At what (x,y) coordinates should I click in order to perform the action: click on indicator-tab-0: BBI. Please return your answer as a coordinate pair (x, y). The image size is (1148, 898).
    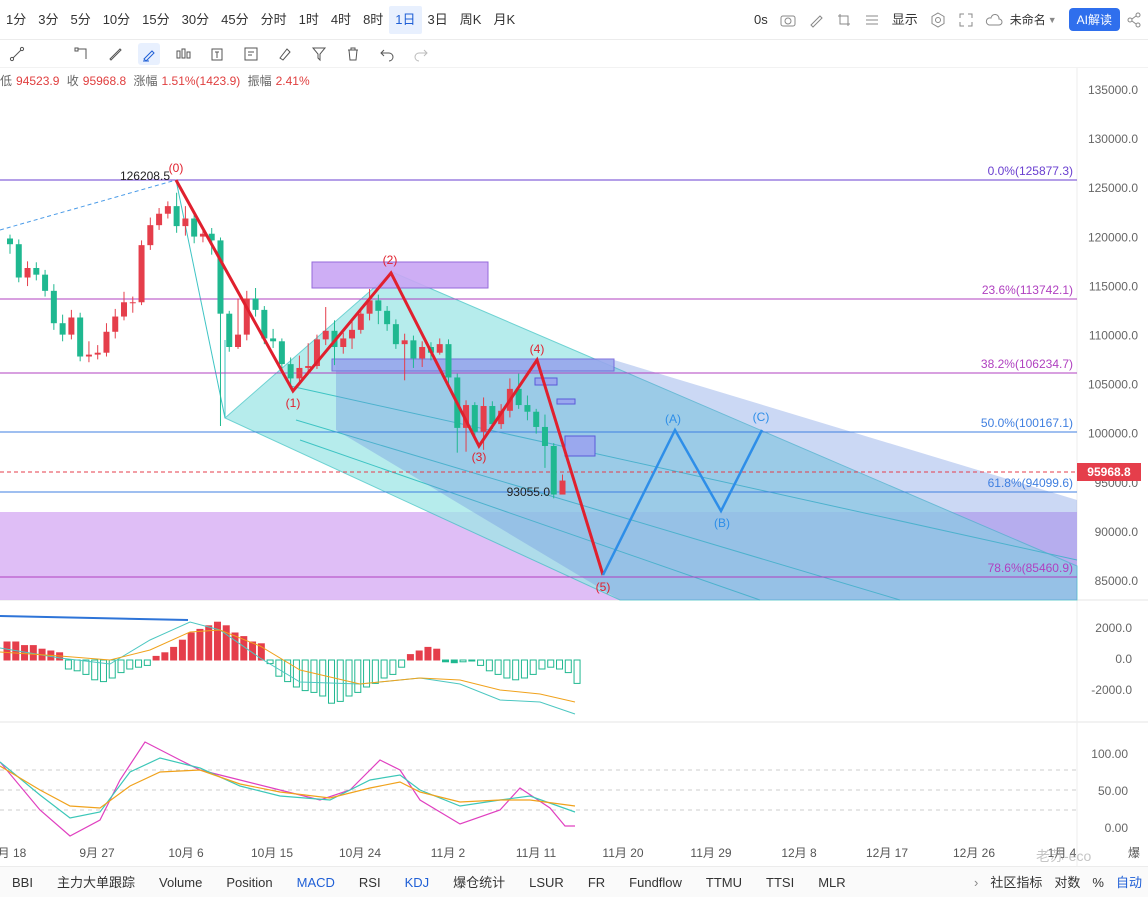
    Looking at the image, I should click on (22, 882).